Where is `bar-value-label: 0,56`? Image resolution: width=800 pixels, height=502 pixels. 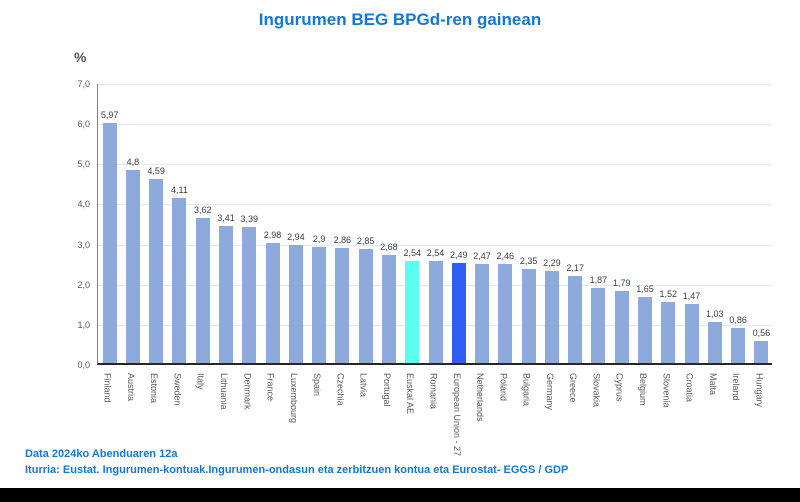 bar-value-label: 0,56 is located at coordinates (761, 332).